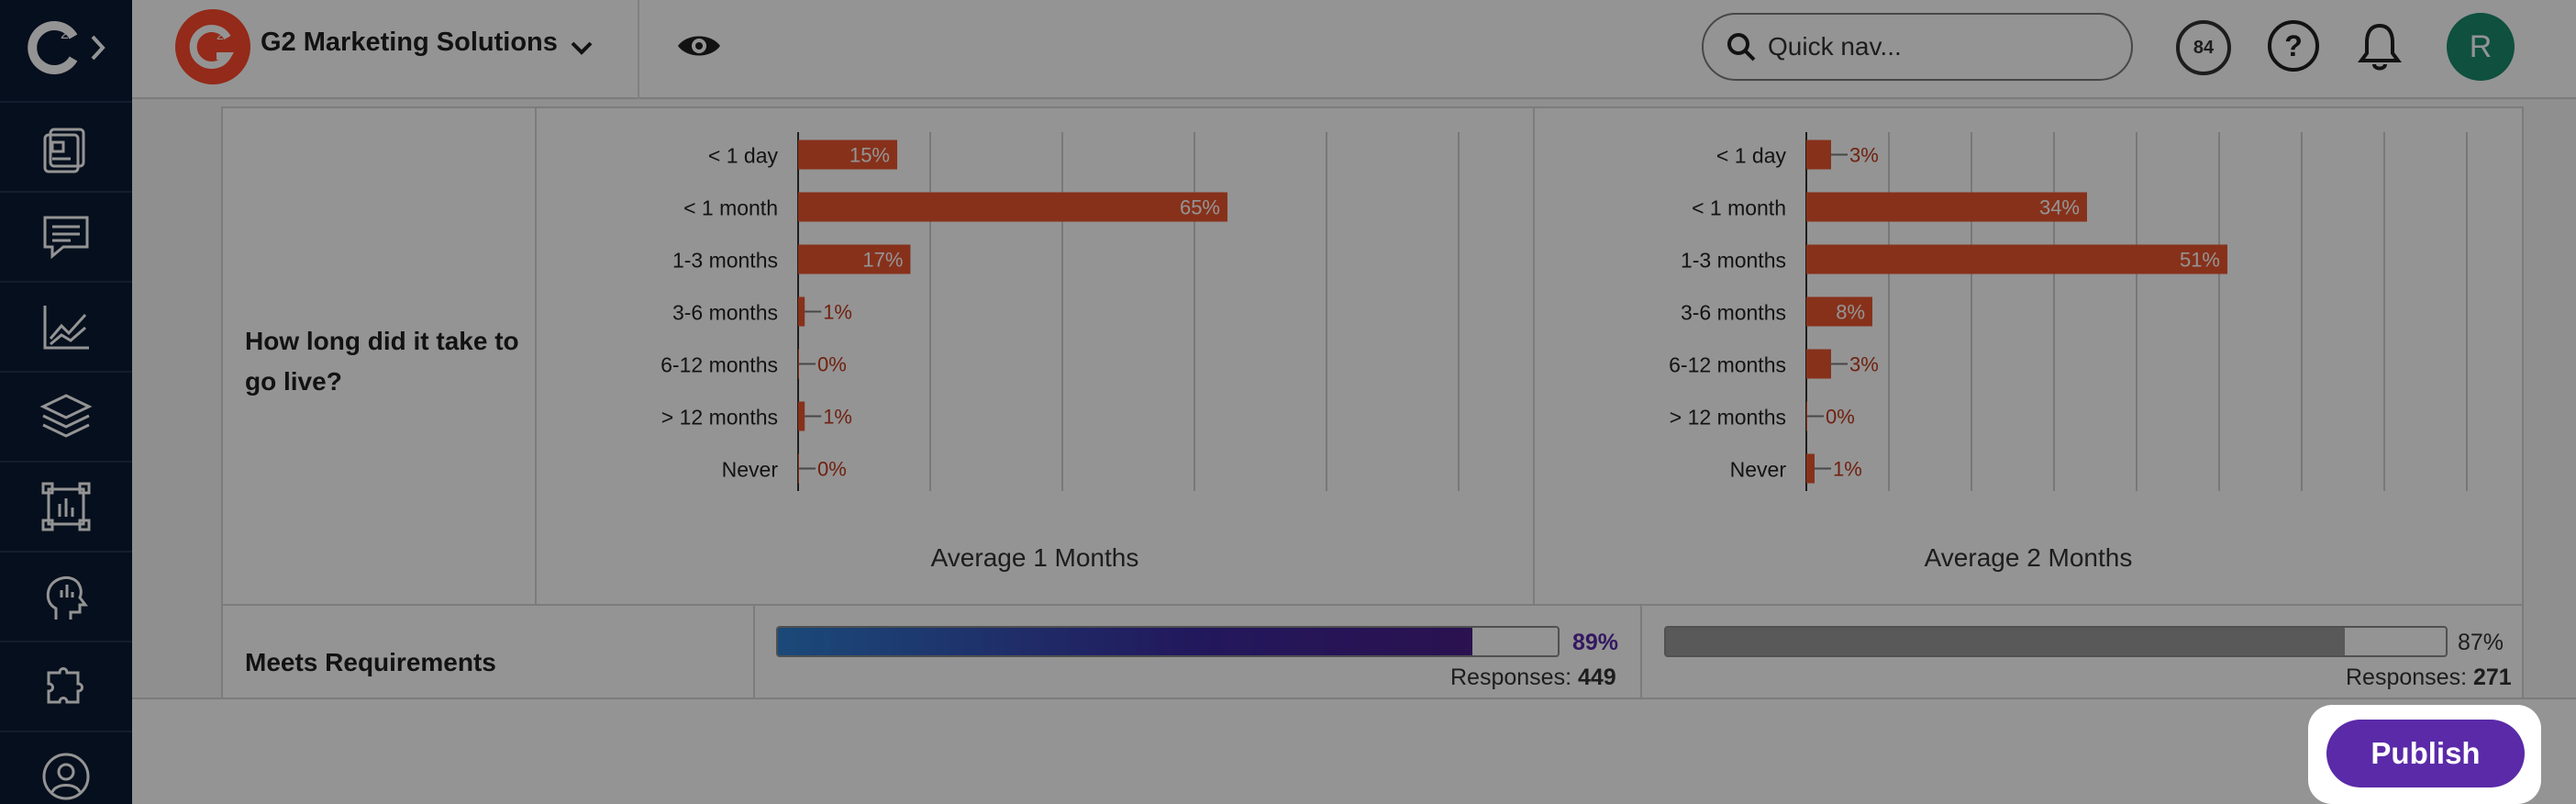 The height and width of the screenshot is (804, 2576). I want to click on go-live-question: How long did it take to go live?, so click(382, 361).